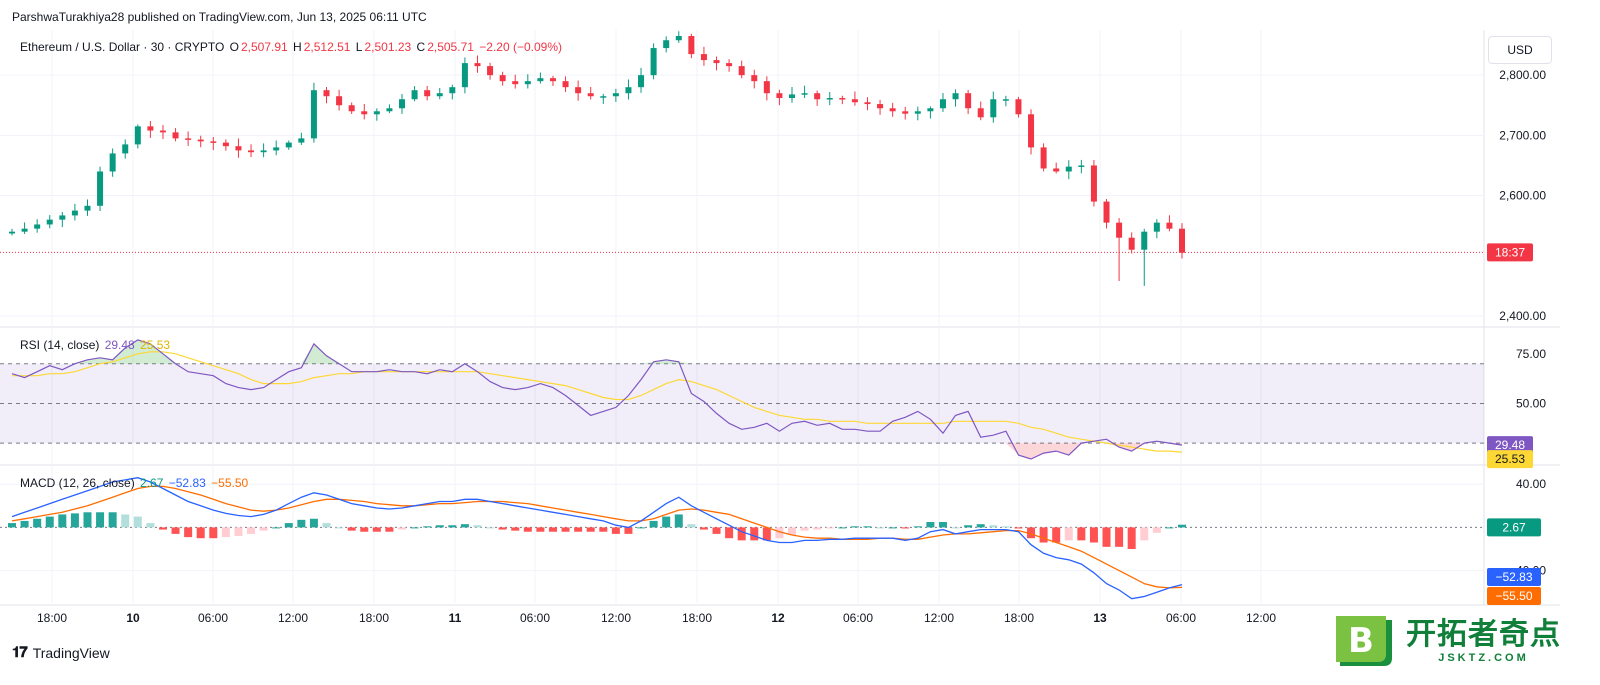  I want to click on currency-button: USD, so click(1520, 50).